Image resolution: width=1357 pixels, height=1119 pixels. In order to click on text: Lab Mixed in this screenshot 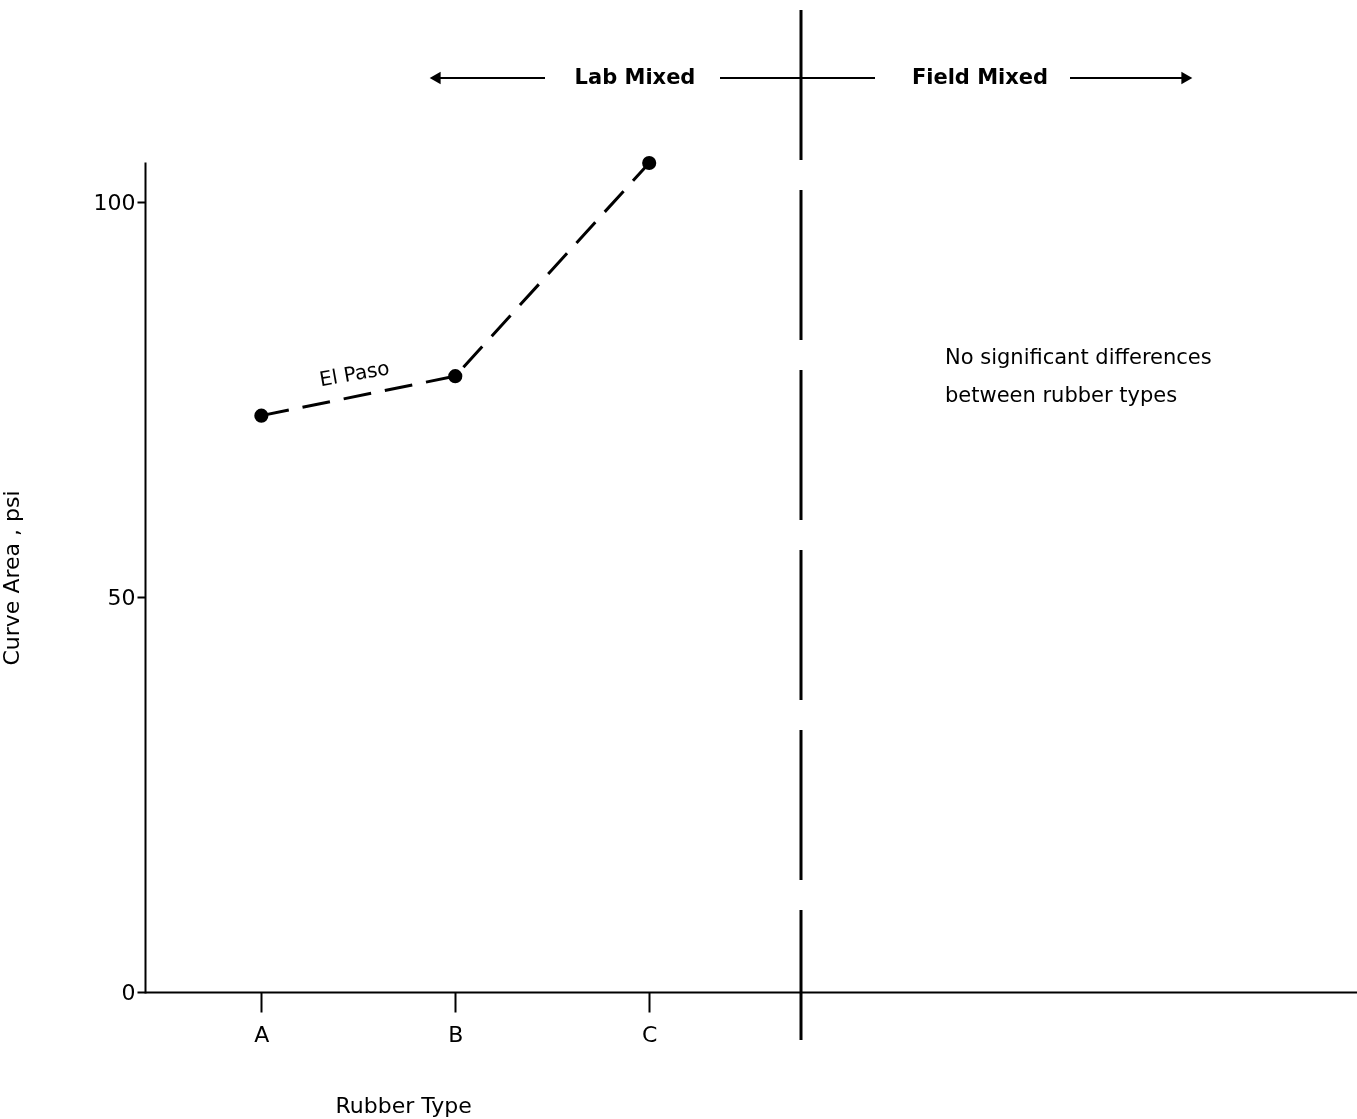, I will do `click(635, 77)`.